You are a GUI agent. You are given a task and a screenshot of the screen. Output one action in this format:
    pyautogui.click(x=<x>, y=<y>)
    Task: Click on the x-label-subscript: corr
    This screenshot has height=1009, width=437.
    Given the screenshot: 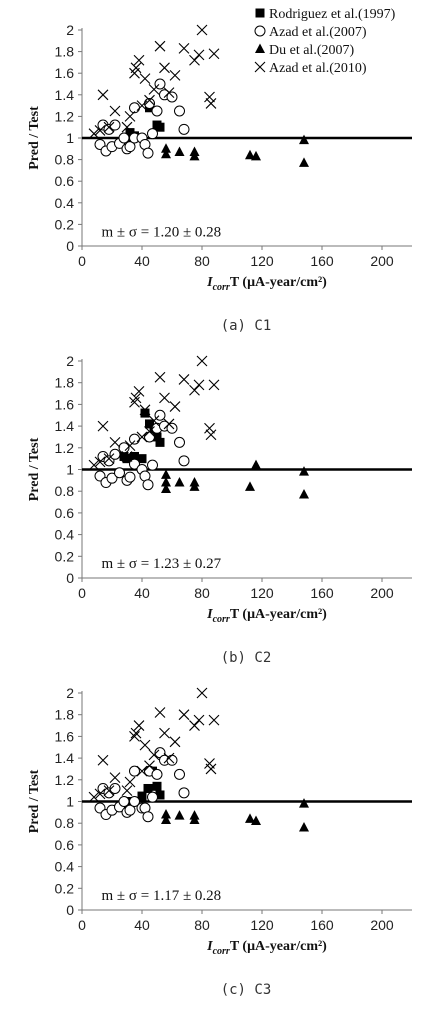 What is the action you would take?
    pyautogui.click(x=221, y=951)
    